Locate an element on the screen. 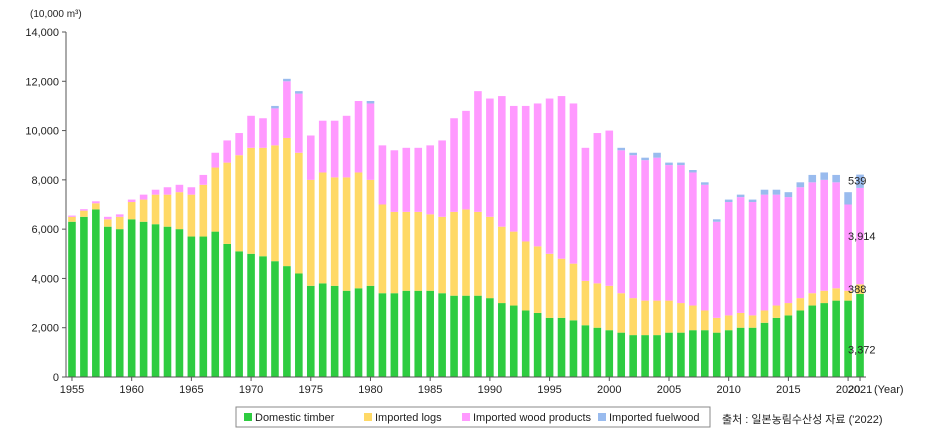 The image size is (926, 438). bar-segment-imported-wood-products-1984 is located at coordinates (418, 179).